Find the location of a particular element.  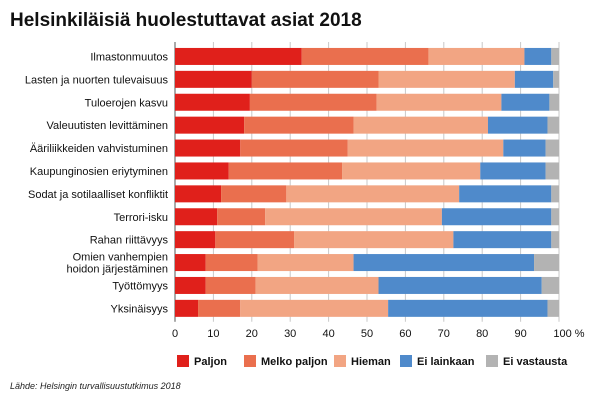

x-tick-label: 100 % is located at coordinates (568, 334).